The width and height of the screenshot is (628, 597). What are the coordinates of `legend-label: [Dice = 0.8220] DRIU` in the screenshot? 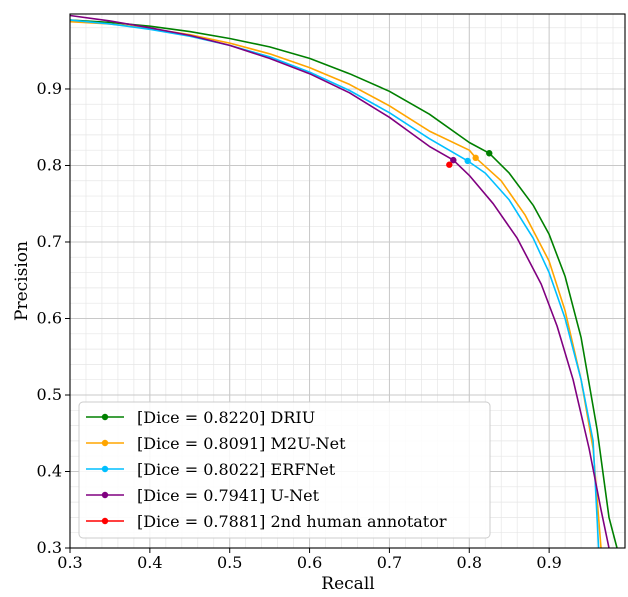 It's located at (226, 417).